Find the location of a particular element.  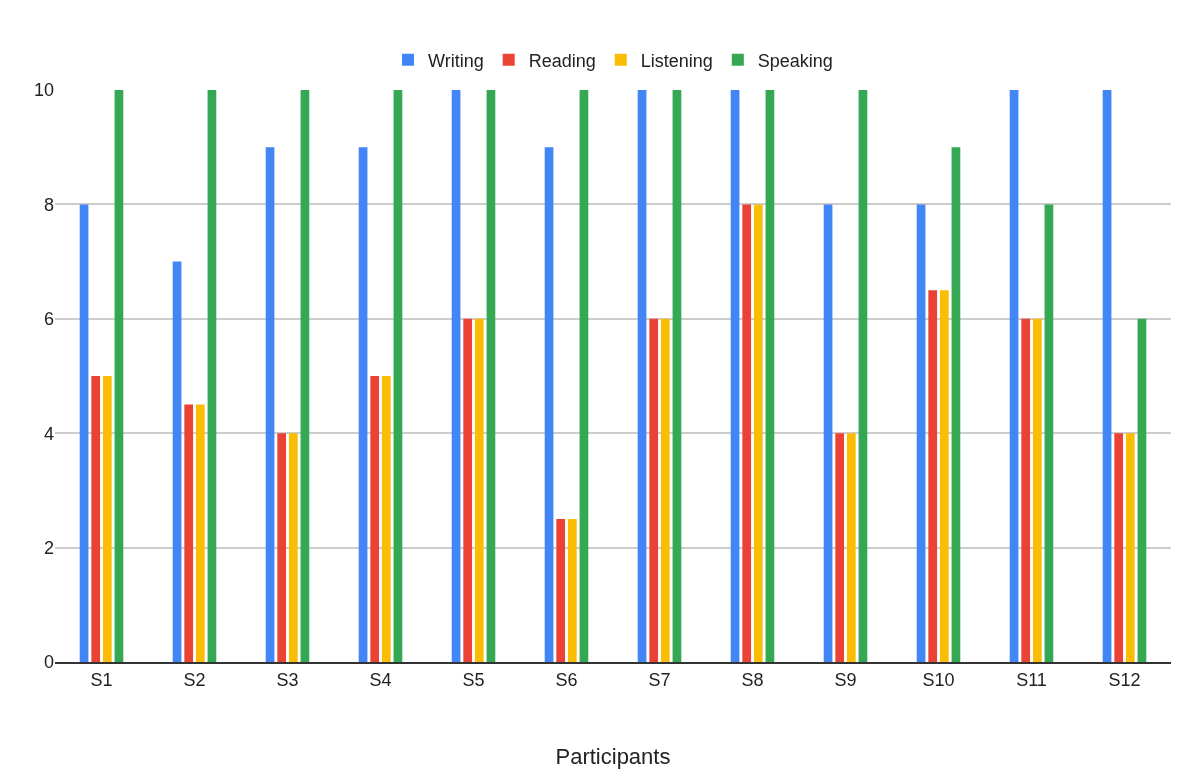

x-tick-label: S10 is located at coordinates (938, 679).